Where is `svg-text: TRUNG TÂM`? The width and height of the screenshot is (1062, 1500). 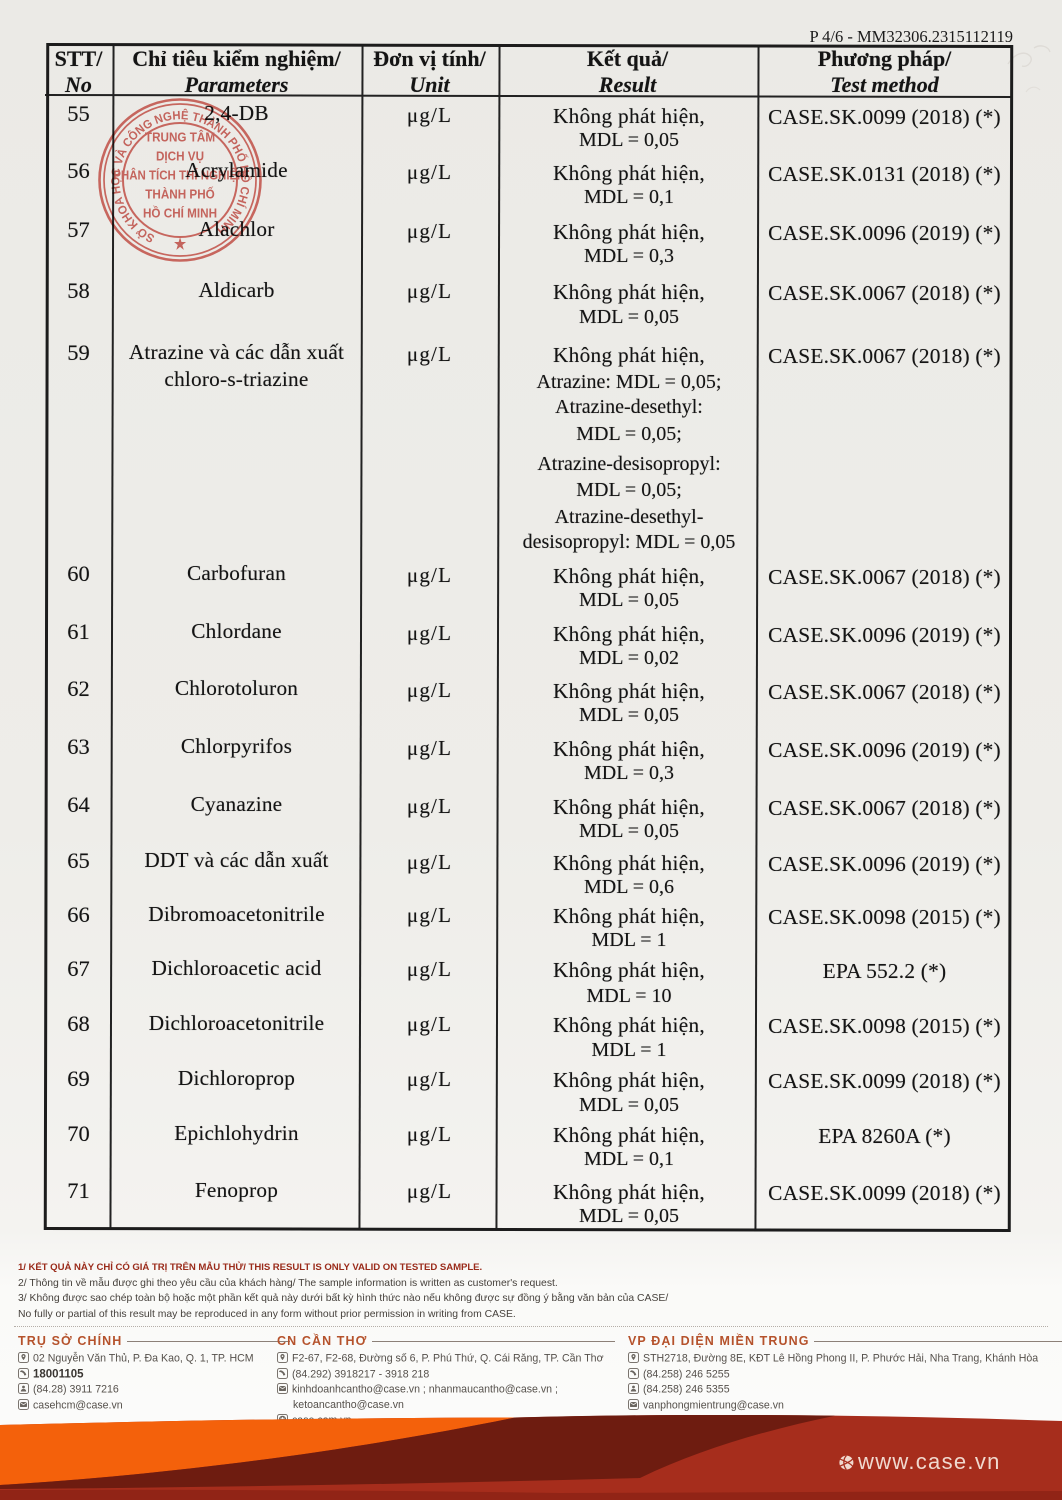
svg-text: TRUNG TÂM is located at coordinates (180, 137).